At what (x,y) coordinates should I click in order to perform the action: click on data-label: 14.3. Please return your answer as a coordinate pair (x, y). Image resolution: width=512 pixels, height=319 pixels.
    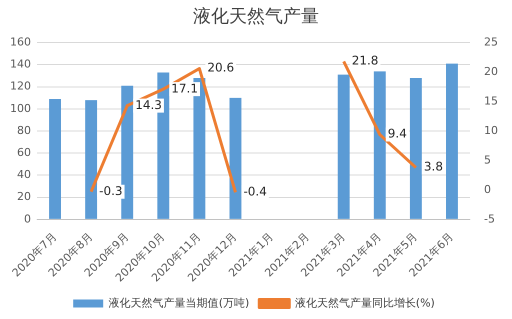
    Looking at the image, I should click on (148, 105).